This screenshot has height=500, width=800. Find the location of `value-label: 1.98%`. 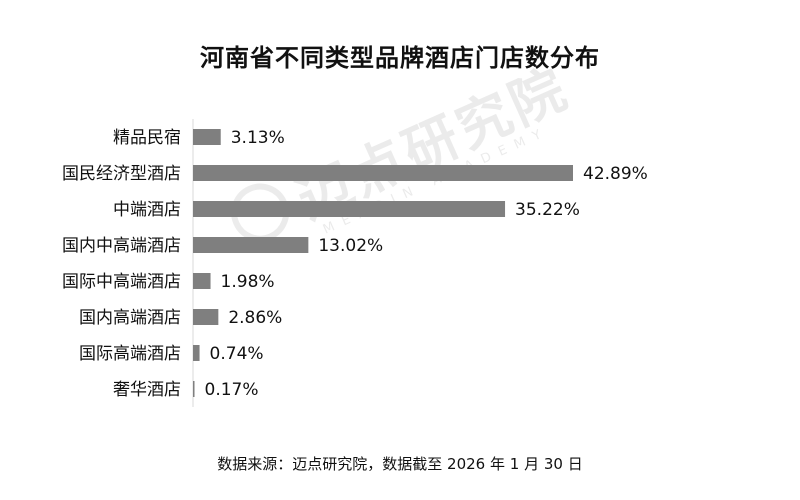

value-label: 1.98% is located at coordinates (248, 282).